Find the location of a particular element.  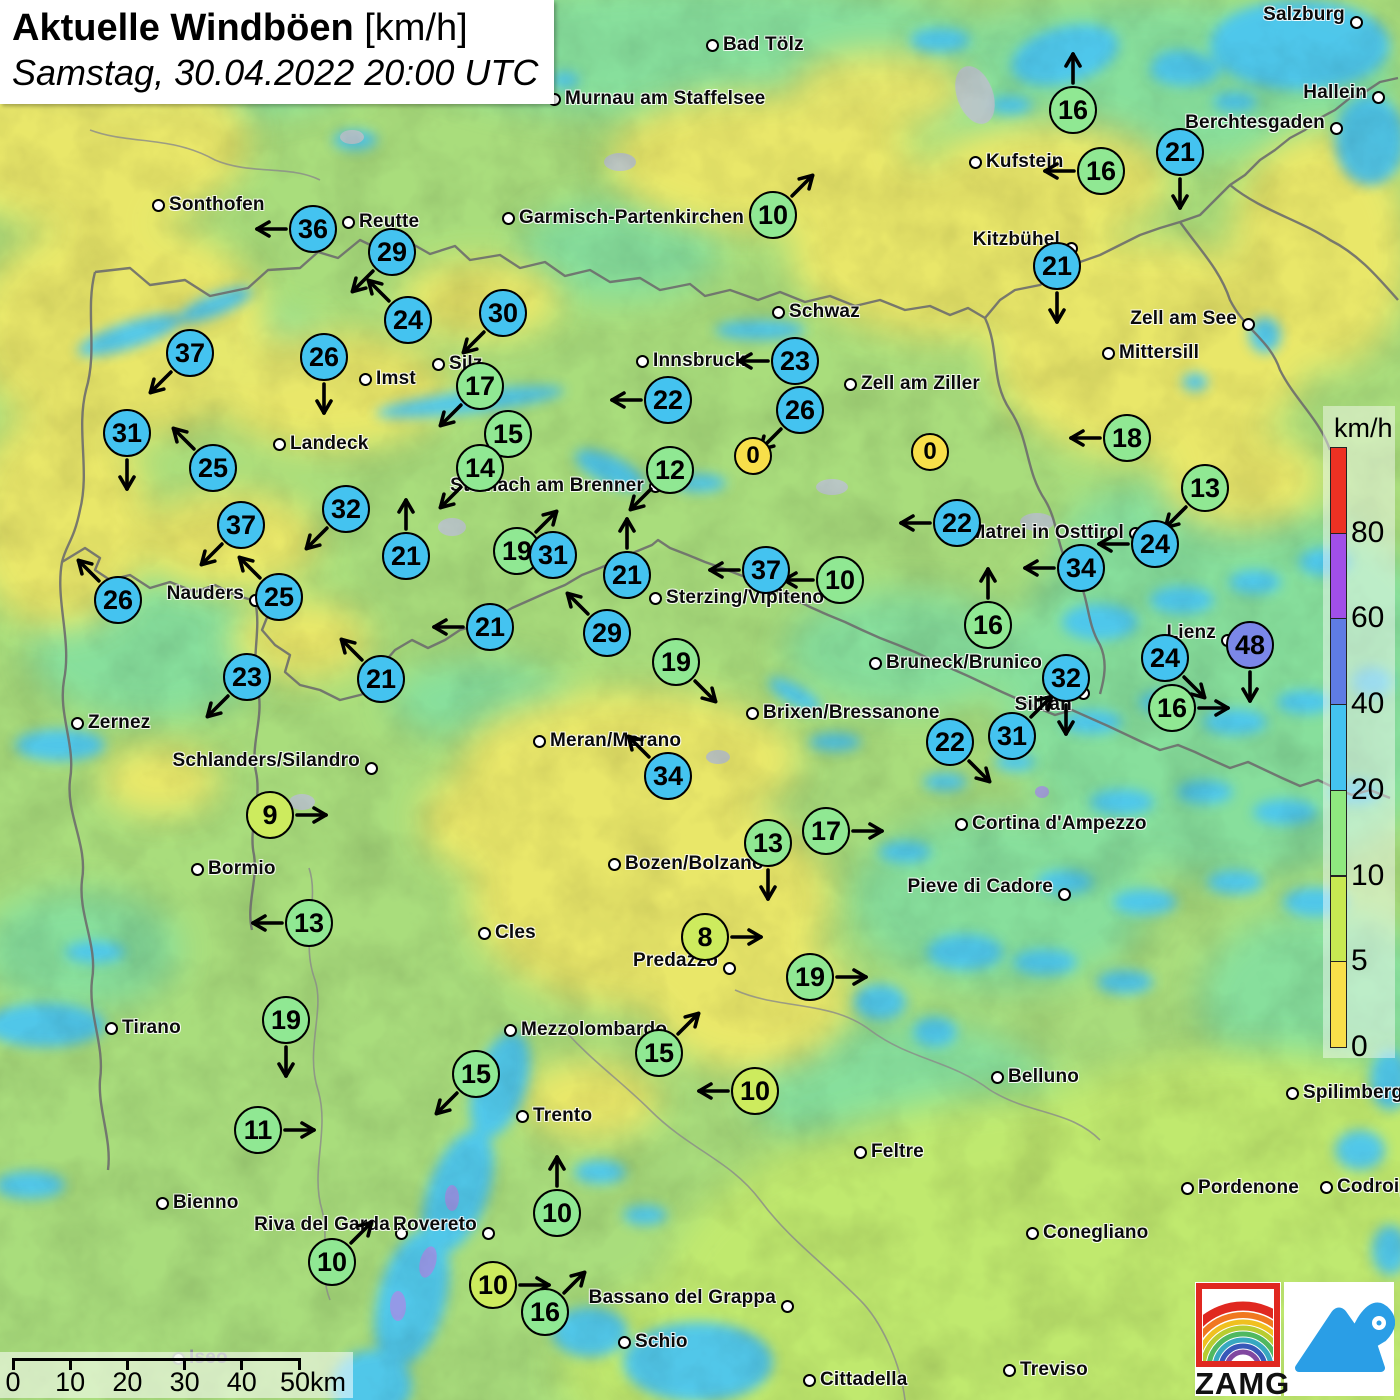

station-marker: 8 is located at coordinates (705, 937).